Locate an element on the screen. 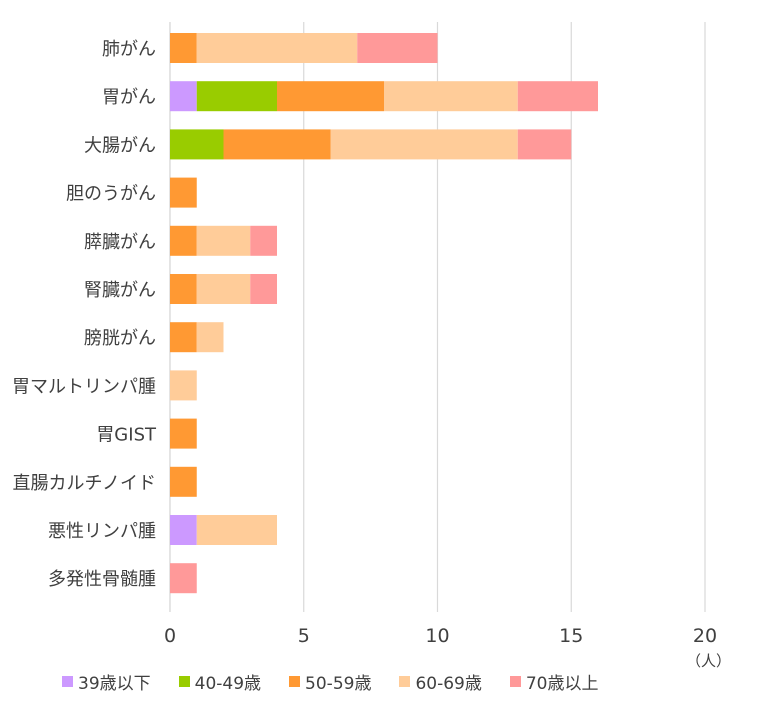 This screenshot has height=713, width=760. legend-item: 50-59歳 is located at coordinates (330, 681).